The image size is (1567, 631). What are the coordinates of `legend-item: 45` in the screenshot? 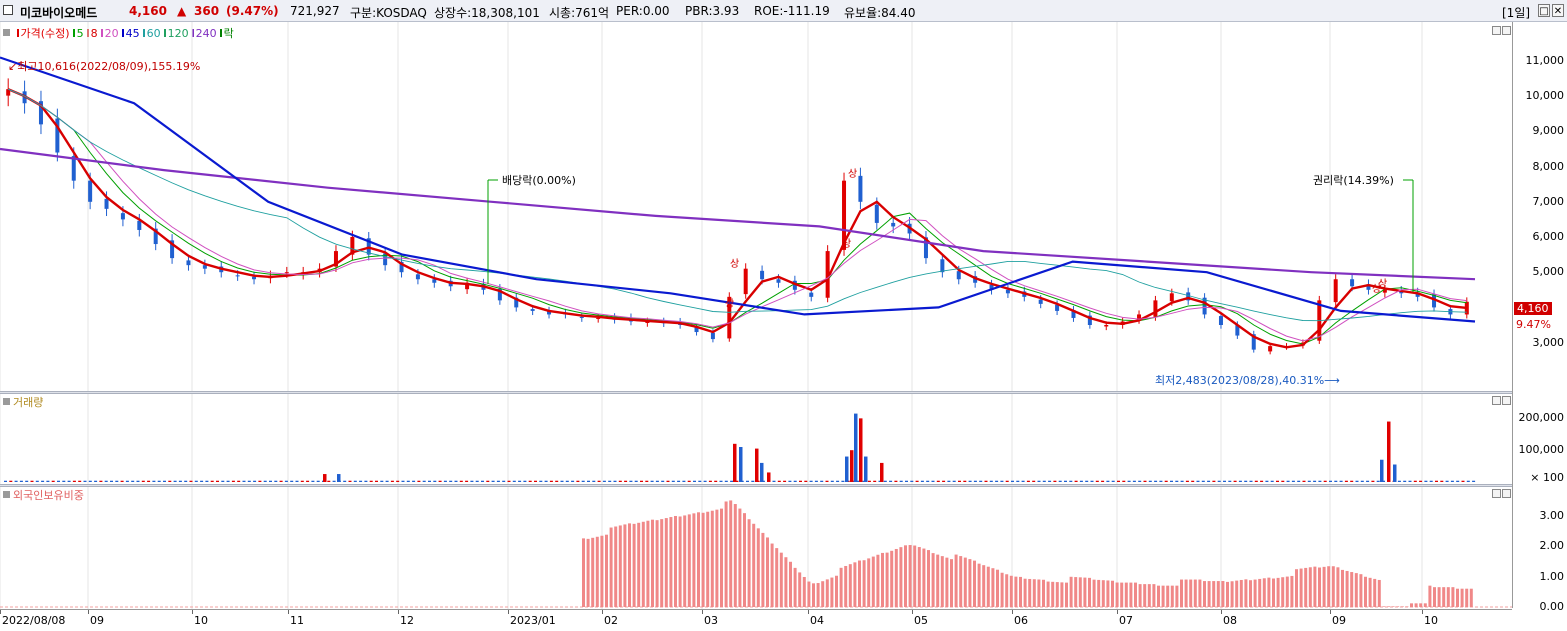 It's located at (132, 33).